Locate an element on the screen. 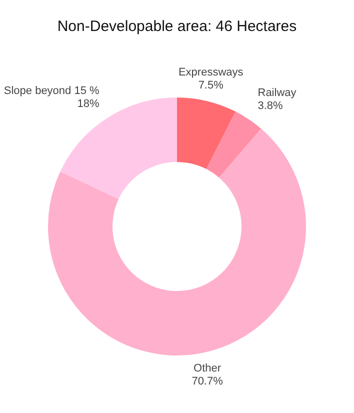 This screenshot has width=354, height=413. slice-label: Slope beyond 15 % is located at coordinates (52, 91).